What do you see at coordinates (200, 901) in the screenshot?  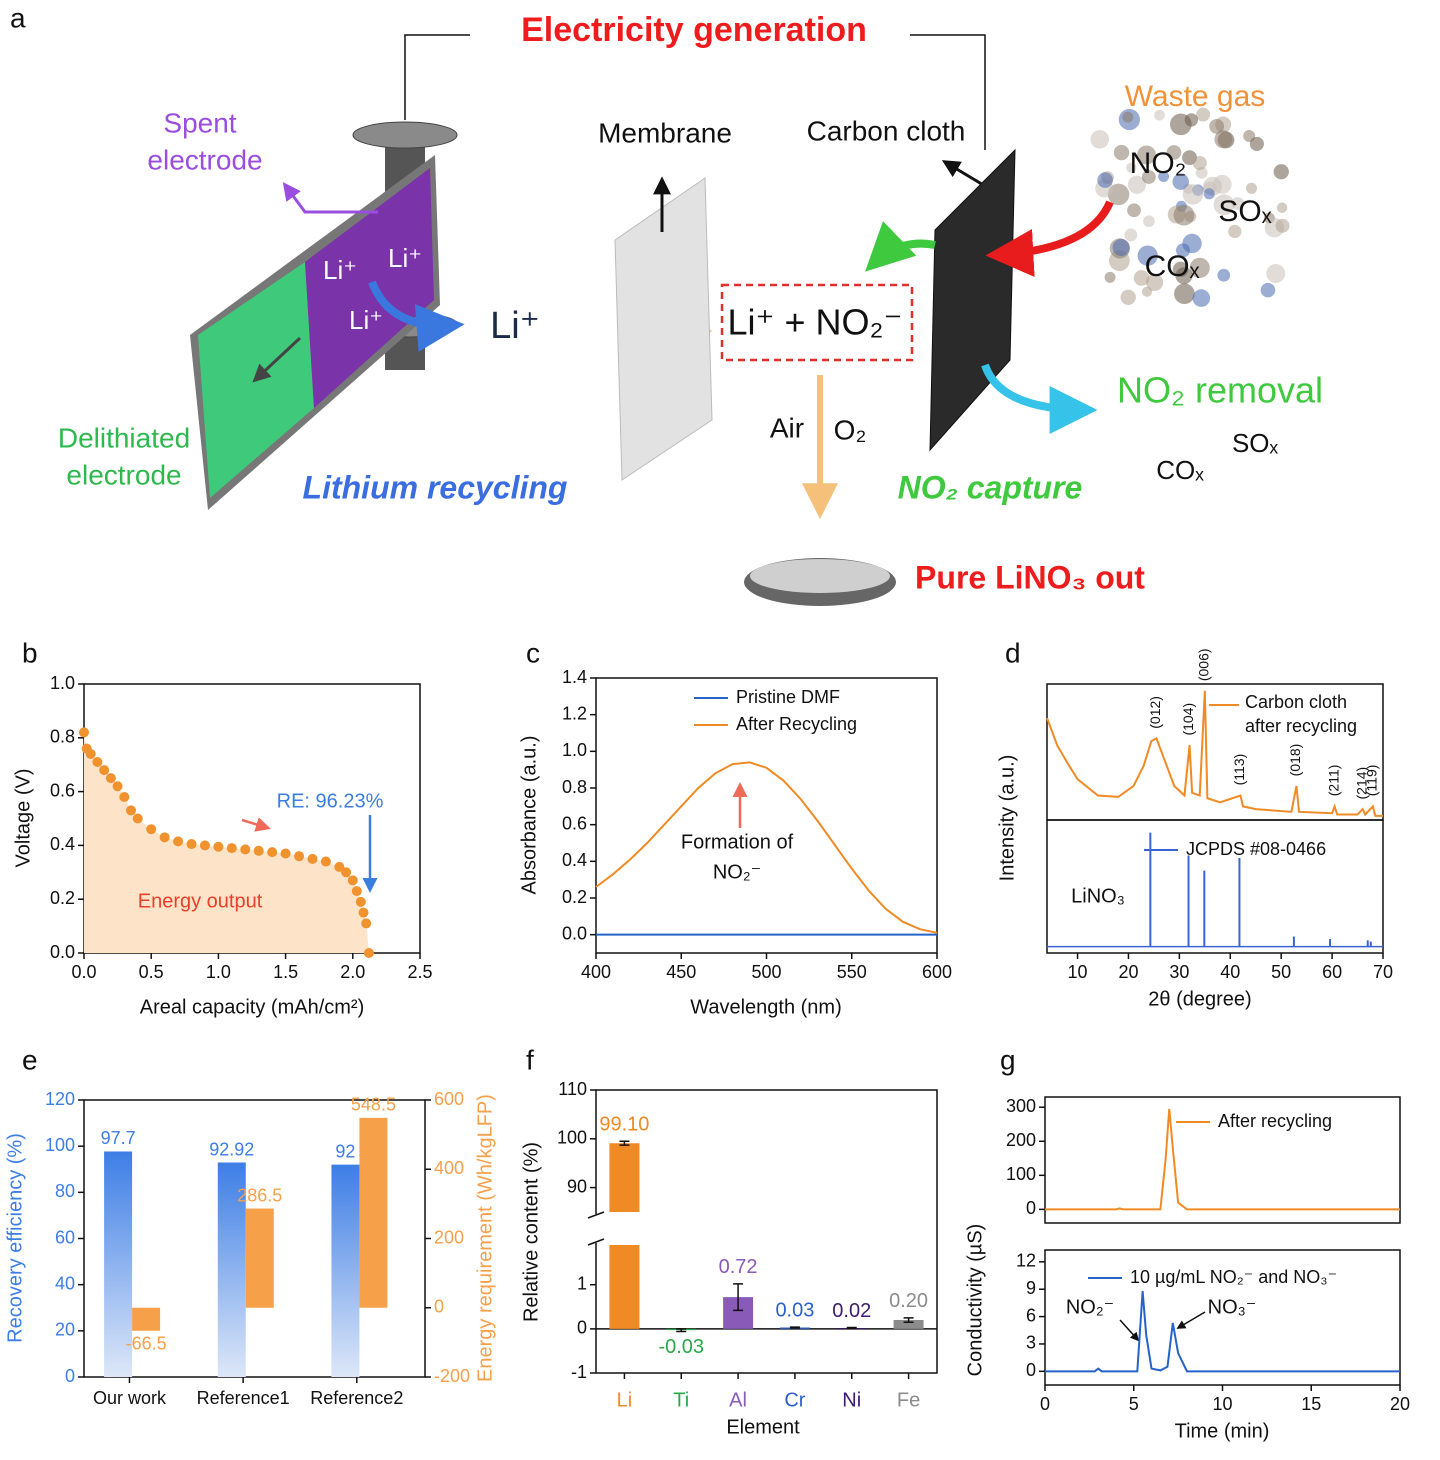 I see `annotation: Energy output` at bounding box center [200, 901].